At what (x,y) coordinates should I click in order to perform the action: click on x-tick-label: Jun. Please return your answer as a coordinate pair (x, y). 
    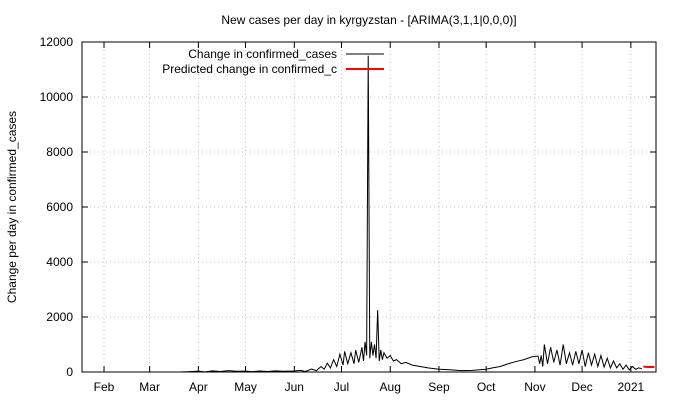
    Looking at the image, I should click on (294, 387).